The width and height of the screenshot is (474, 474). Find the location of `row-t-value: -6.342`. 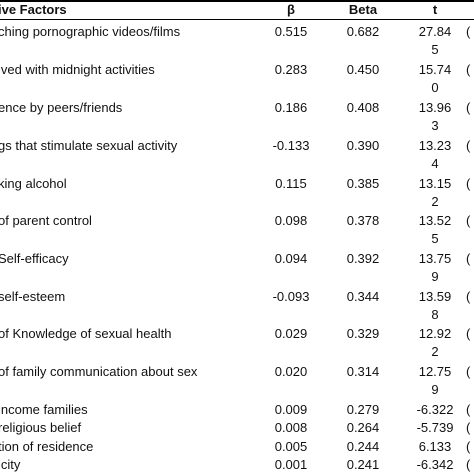

row-t-value: -6.342 is located at coordinates (435, 464).